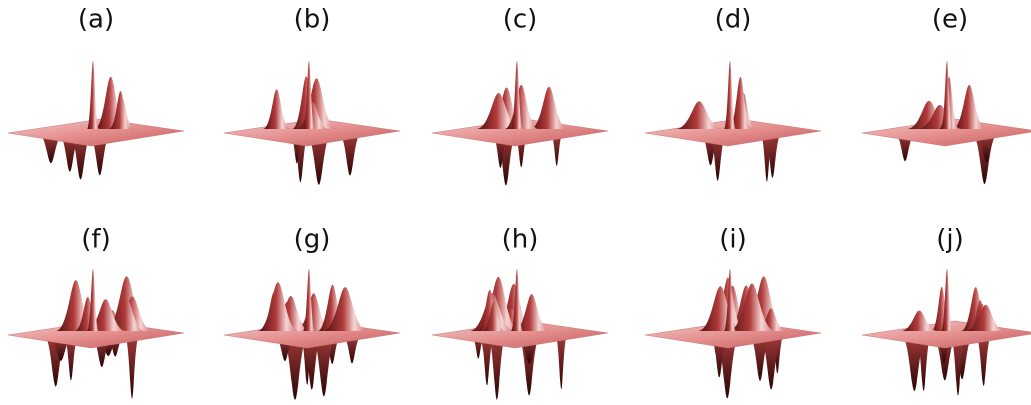 This screenshot has width=1031, height=405. Describe the element at coordinates (950, 20) in the screenshot. I see `panel-label: (e)` at that location.